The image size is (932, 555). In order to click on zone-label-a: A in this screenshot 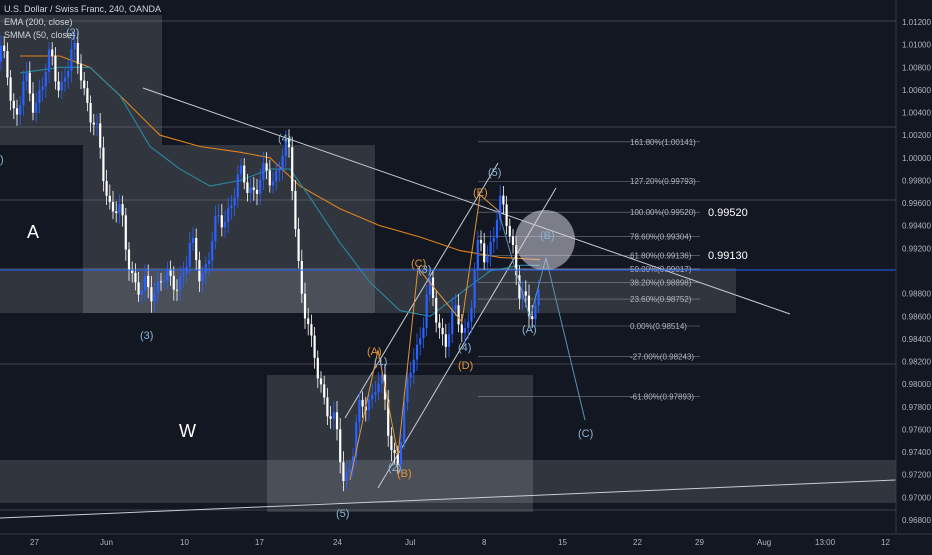, I will do `click(33, 232)`.